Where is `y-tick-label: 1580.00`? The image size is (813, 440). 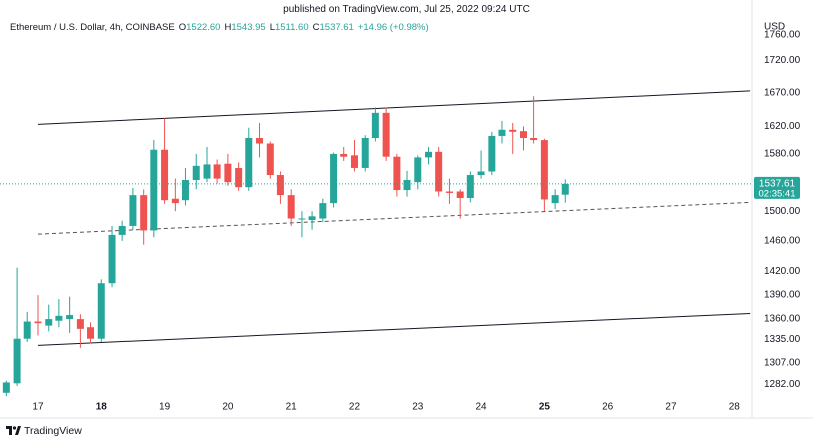
y-tick-label: 1580.00 is located at coordinates (782, 154).